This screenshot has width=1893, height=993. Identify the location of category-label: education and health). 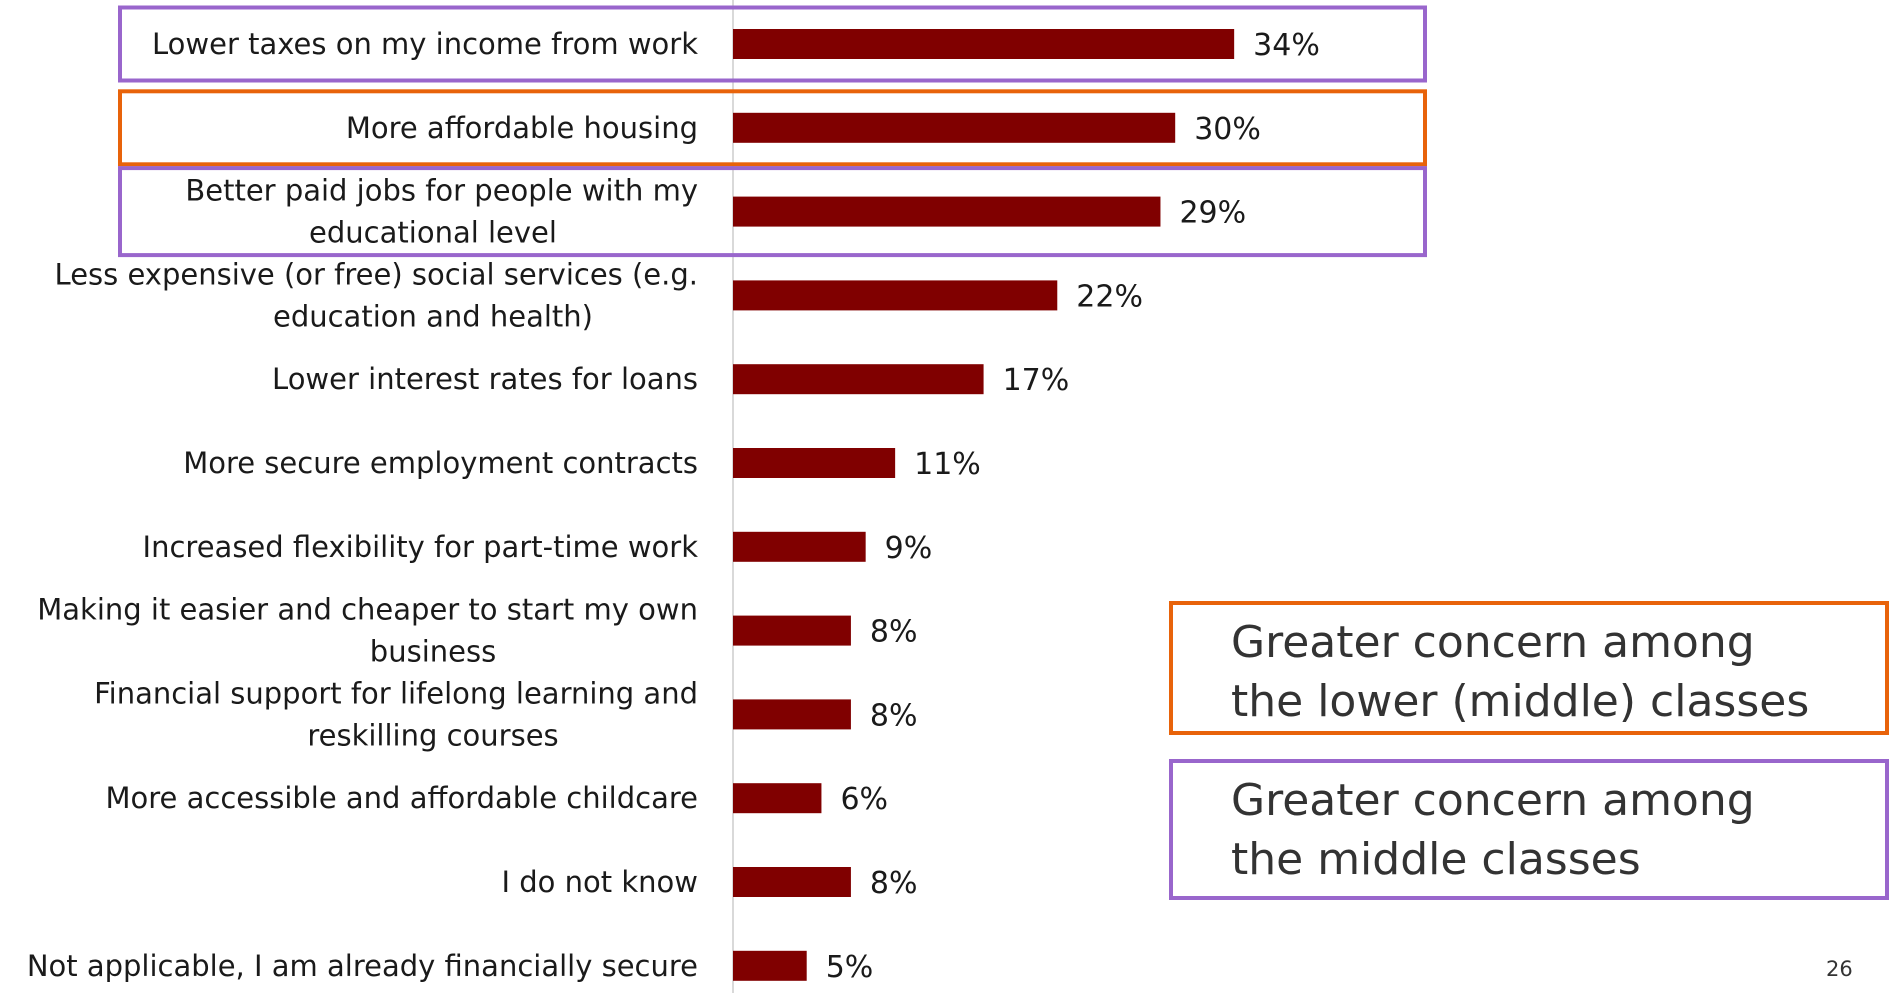
(433, 316).